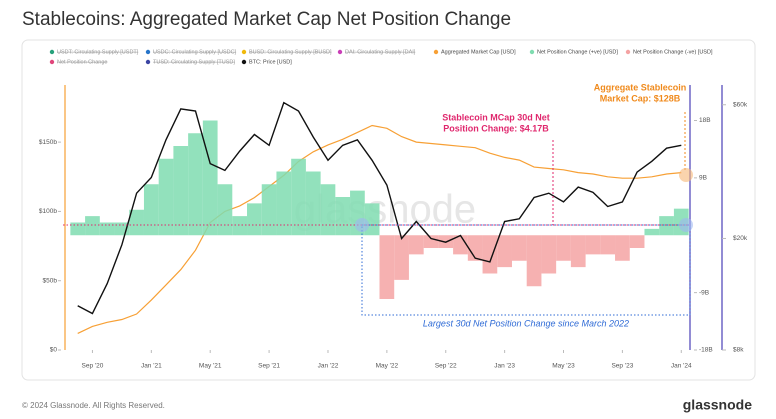 The image size is (776, 419). I want to click on legend-label: USDC: Circulating Supply [USDC], so click(195, 52).